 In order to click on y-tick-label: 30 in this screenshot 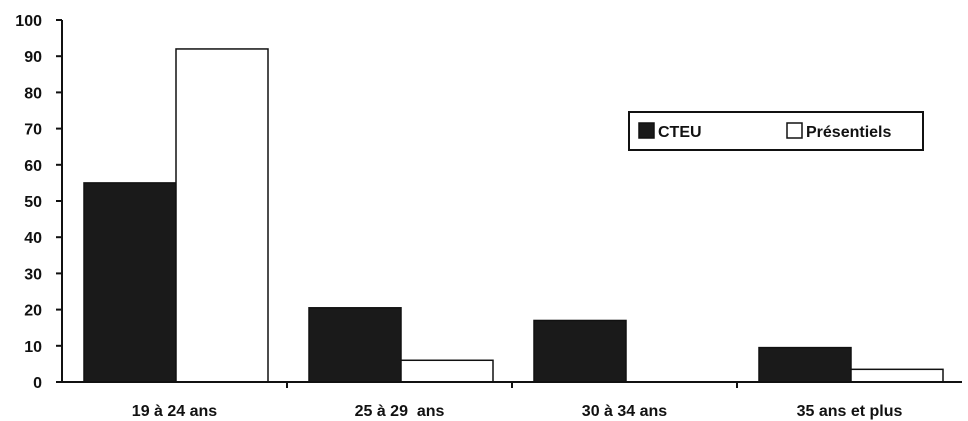, I will do `click(33, 274)`.